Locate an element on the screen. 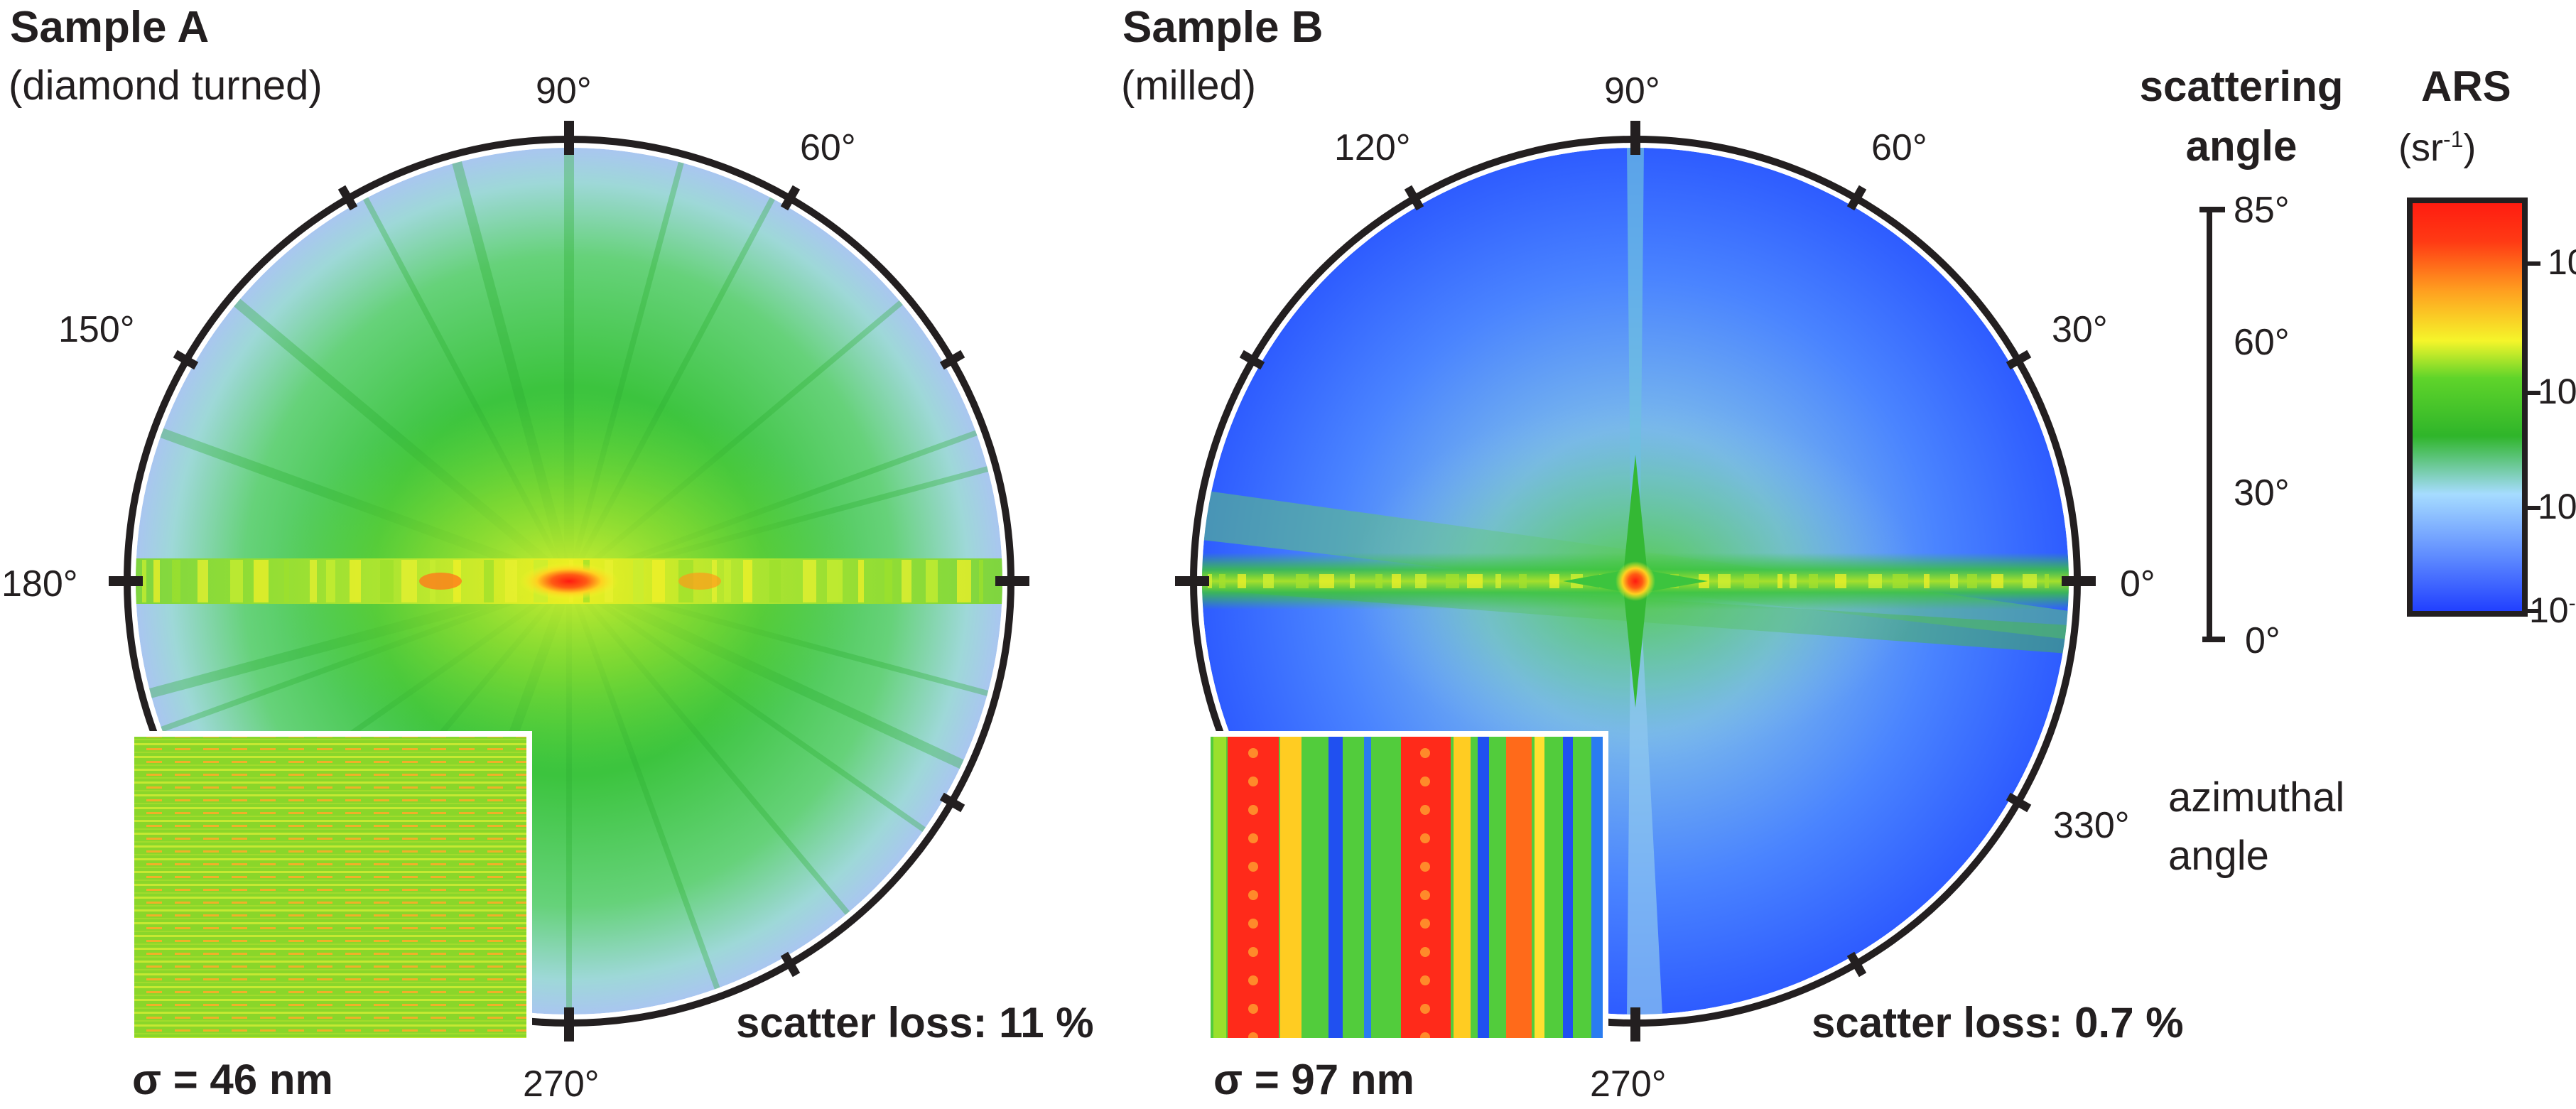 Image resolution: width=2576 pixels, height=1109 pixels. colorbar-unit: (sr-1) is located at coordinates (2437, 147).